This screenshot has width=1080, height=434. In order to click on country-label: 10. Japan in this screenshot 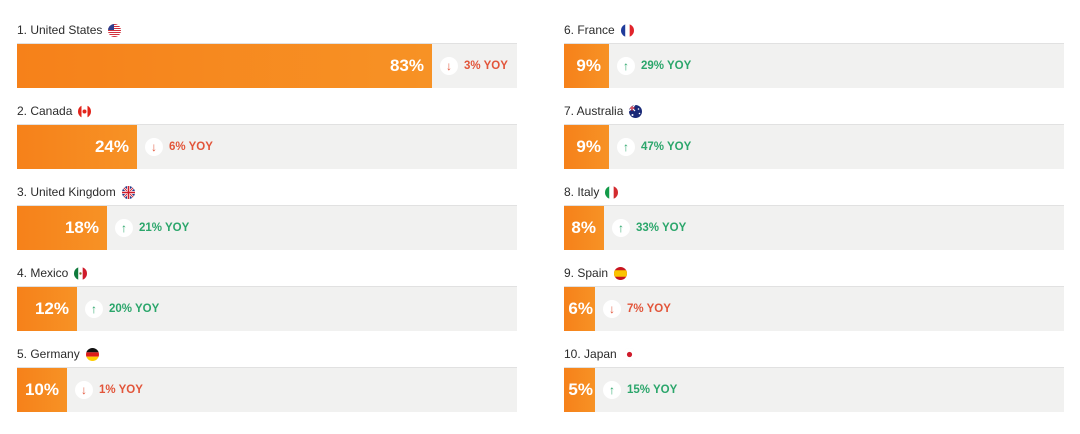, I will do `click(590, 354)`.